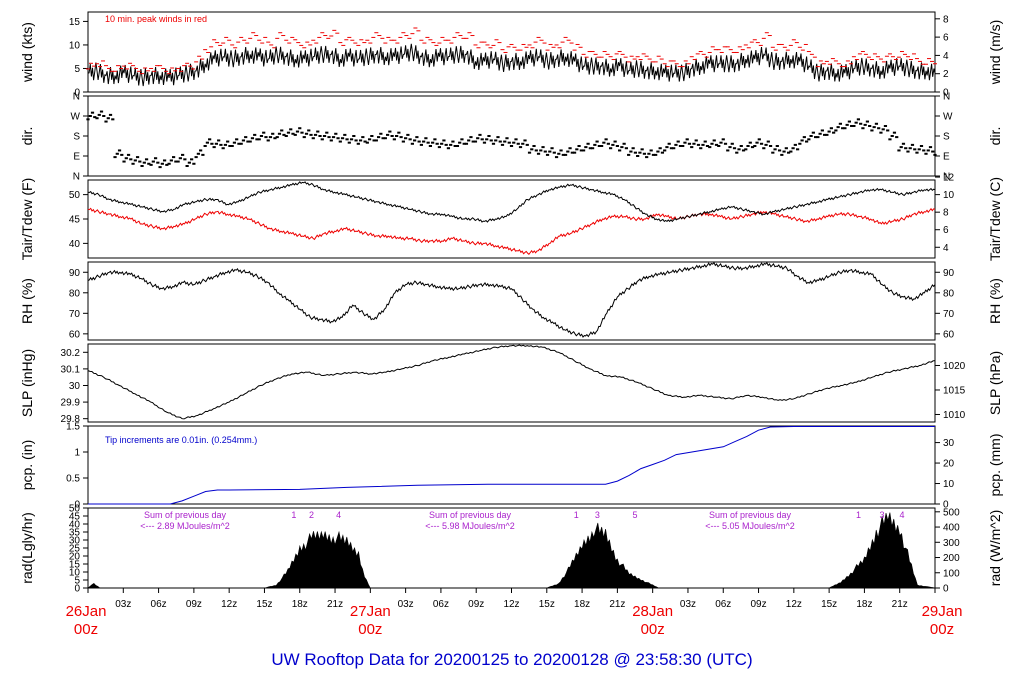 The width and height of the screenshot is (1024, 700). I want to click on wind-right-tick-label: 4, so click(946, 56).